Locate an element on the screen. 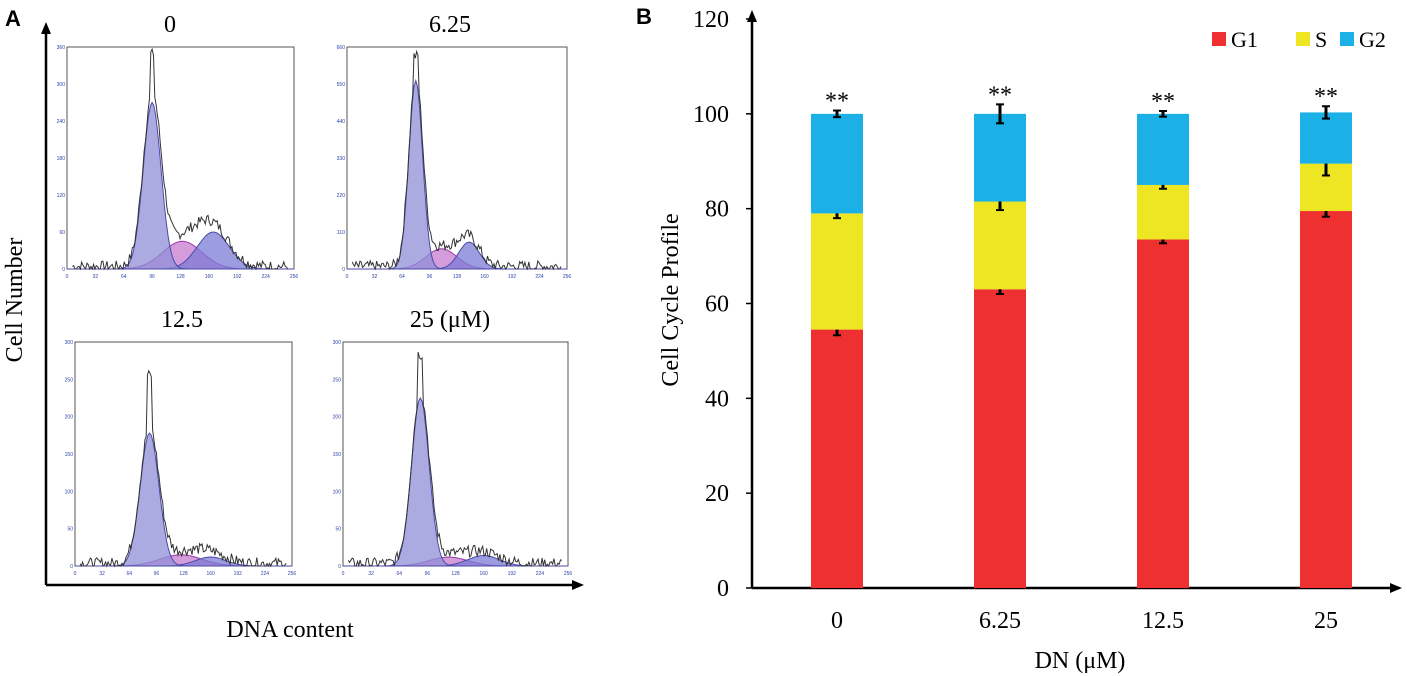  y-tick-label: 20 is located at coordinates (717, 494).